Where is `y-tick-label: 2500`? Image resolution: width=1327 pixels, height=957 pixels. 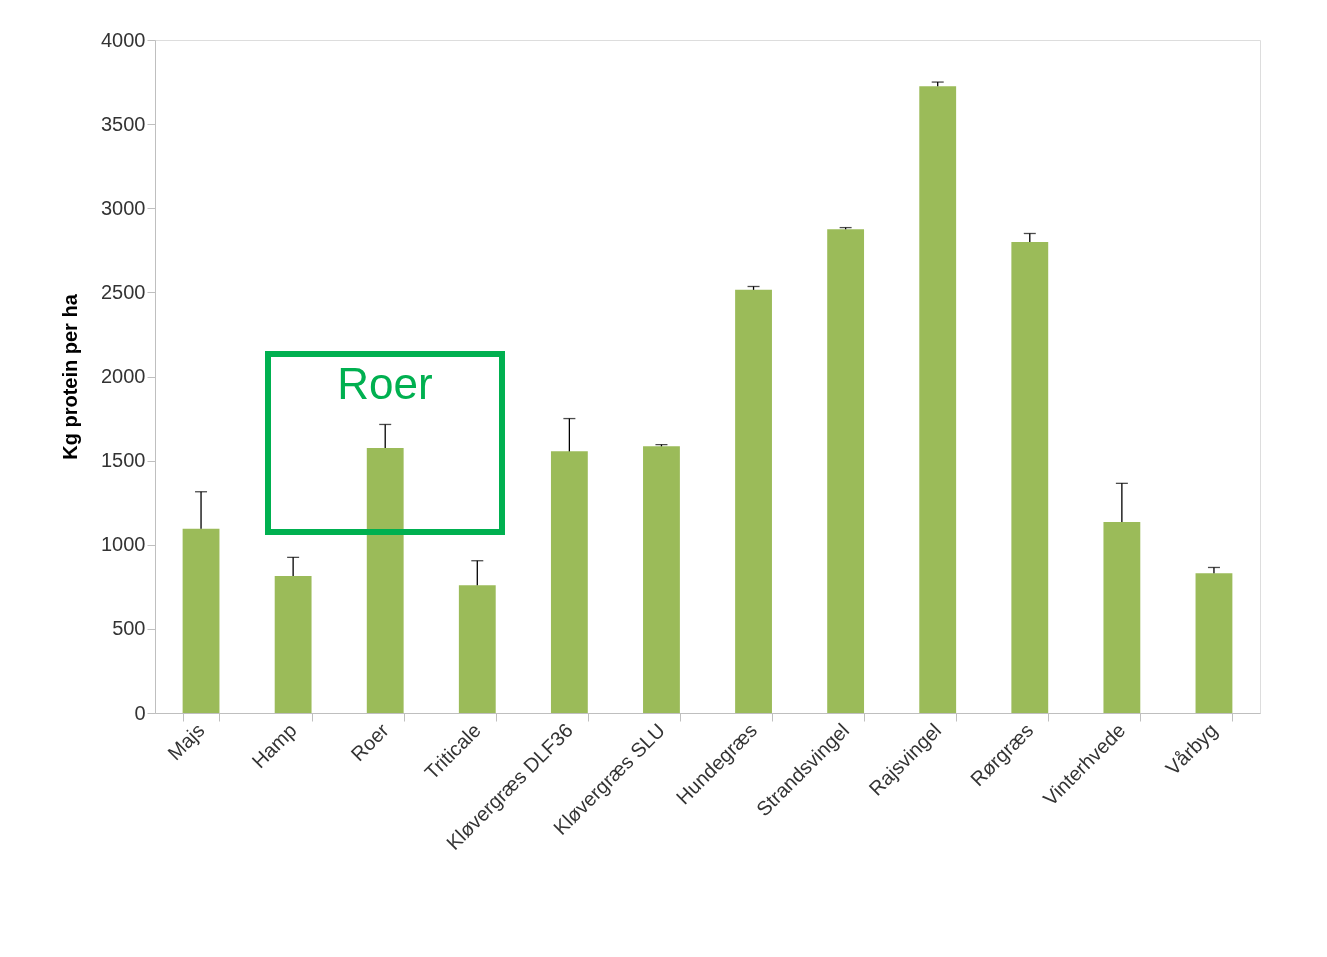
y-tick-label: 2500 is located at coordinates (123, 291).